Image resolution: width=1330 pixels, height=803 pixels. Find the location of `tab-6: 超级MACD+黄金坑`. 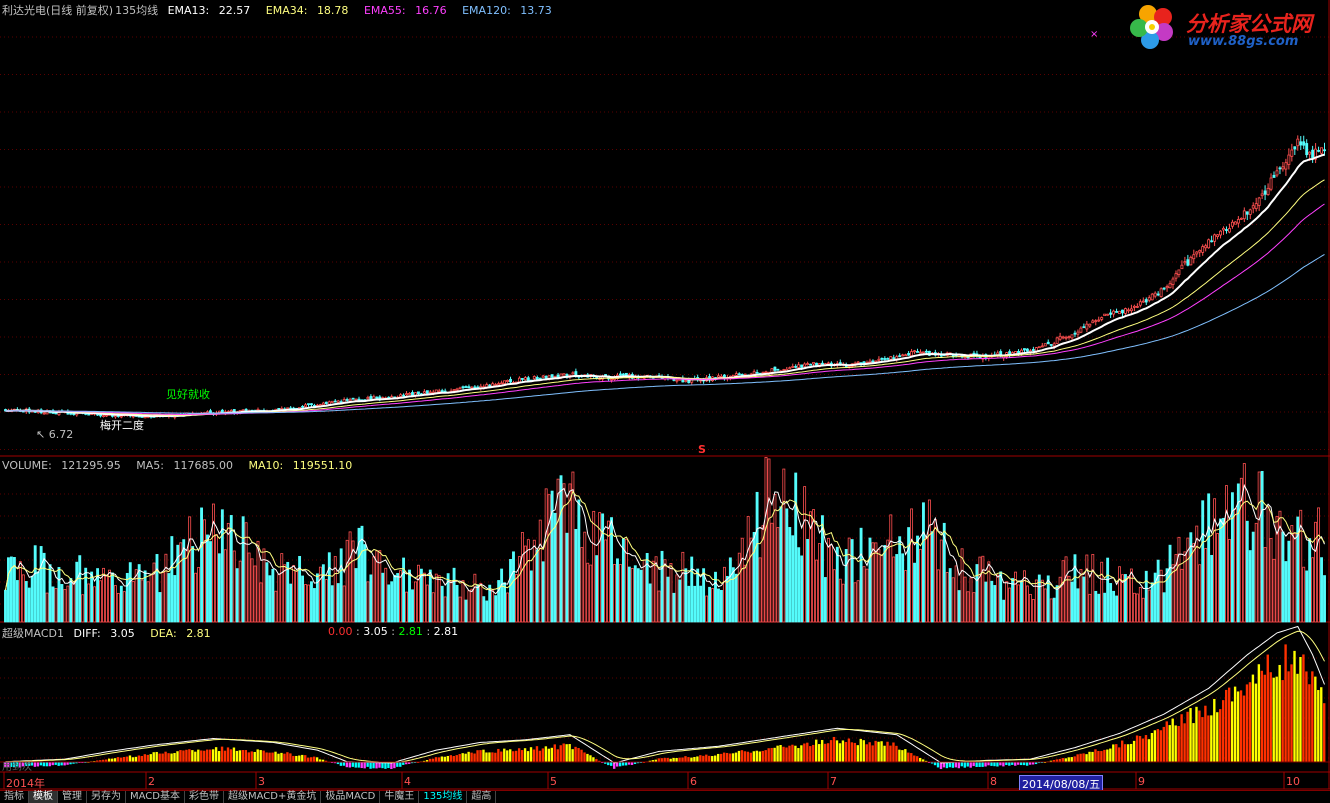

tab-6: 超级MACD+黄金坑 is located at coordinates (273, 797).